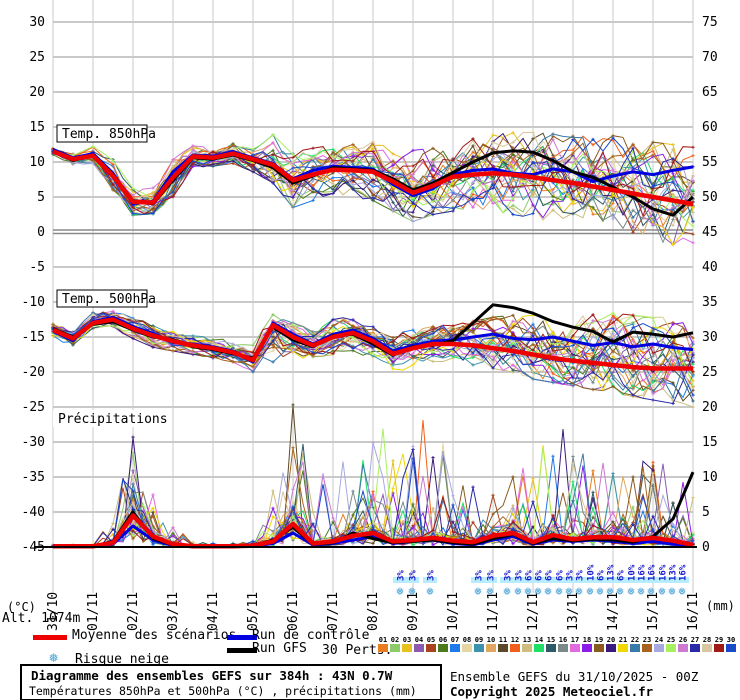 This screenshot has height=700, width=740. What do you see at coordinates (443, 640) in the screenshot?
I see `pert-number: 06` at bounding box center [443, 640].